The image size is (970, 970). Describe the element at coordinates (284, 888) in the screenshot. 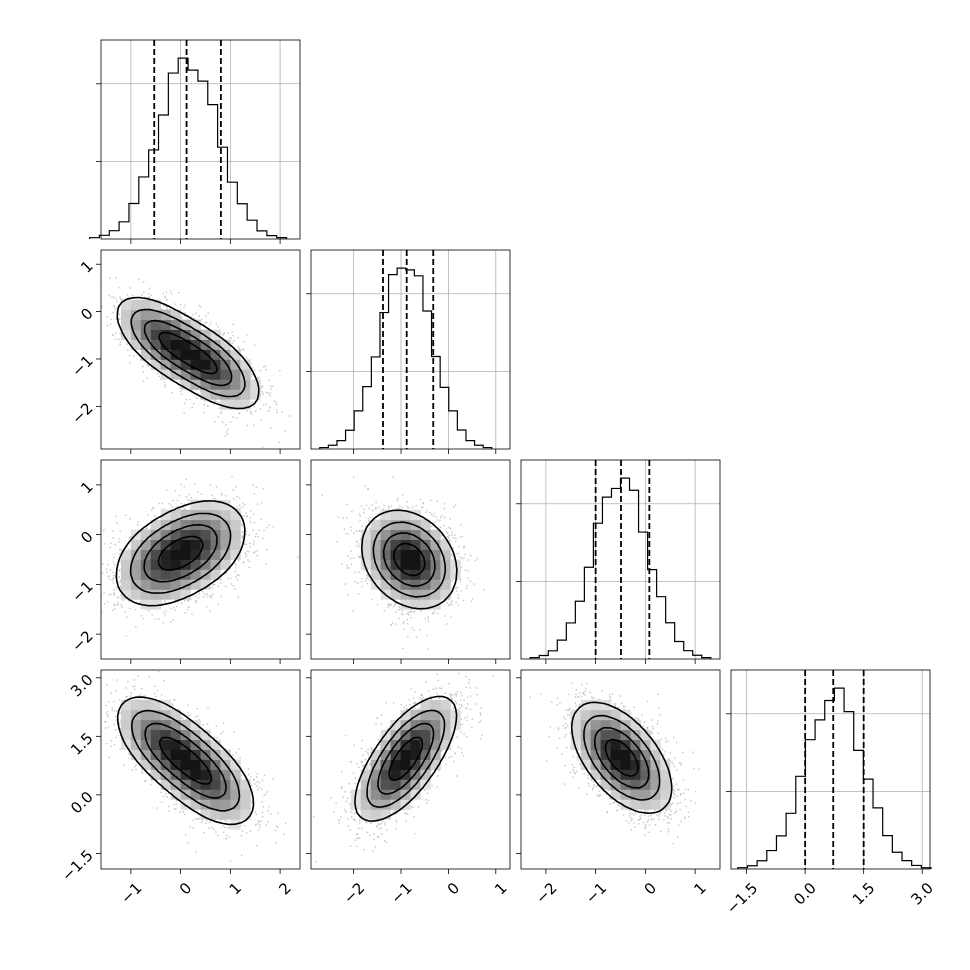

I see `x-tick-label: 2` at that location.